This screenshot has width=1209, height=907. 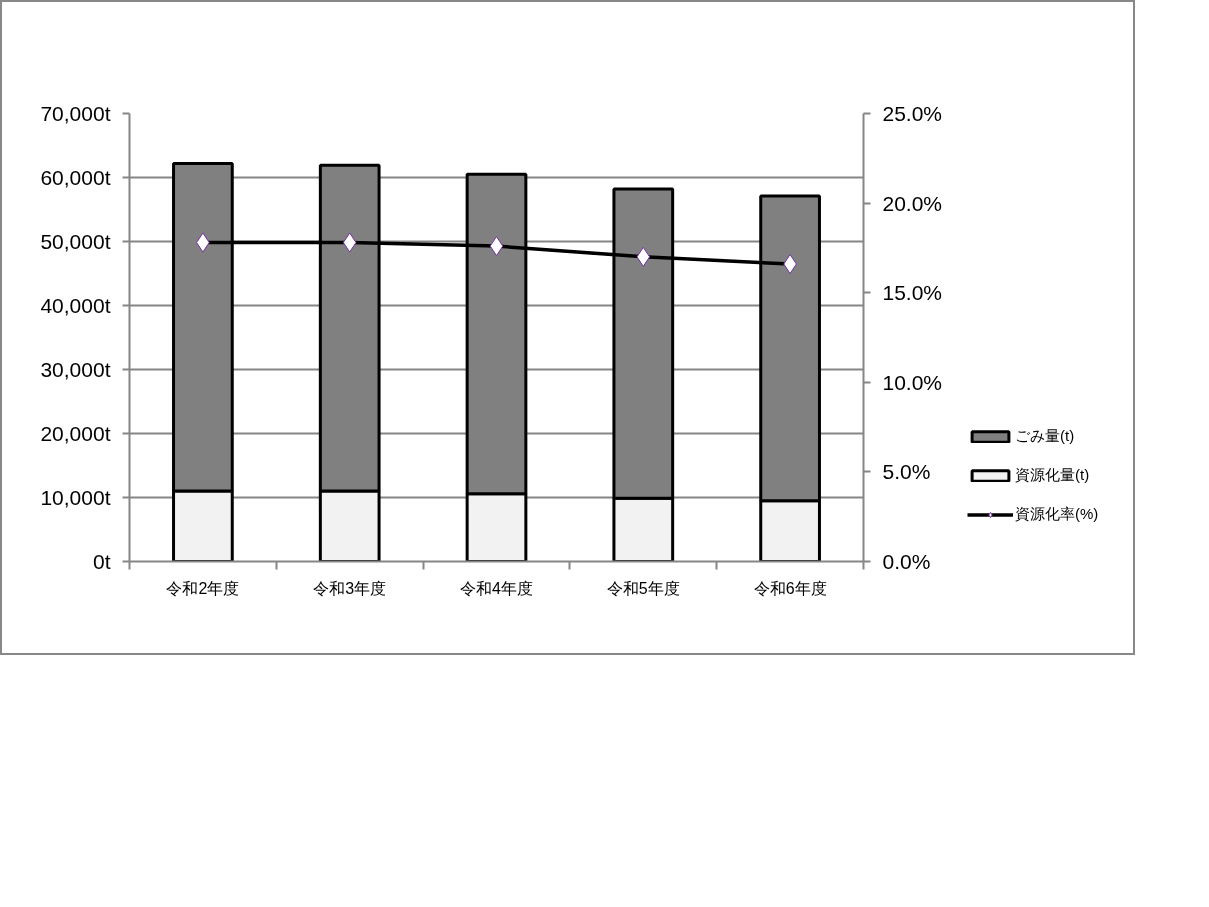 I want to click on x-tick-label: 令和3年度, so click(x=350, y=588).